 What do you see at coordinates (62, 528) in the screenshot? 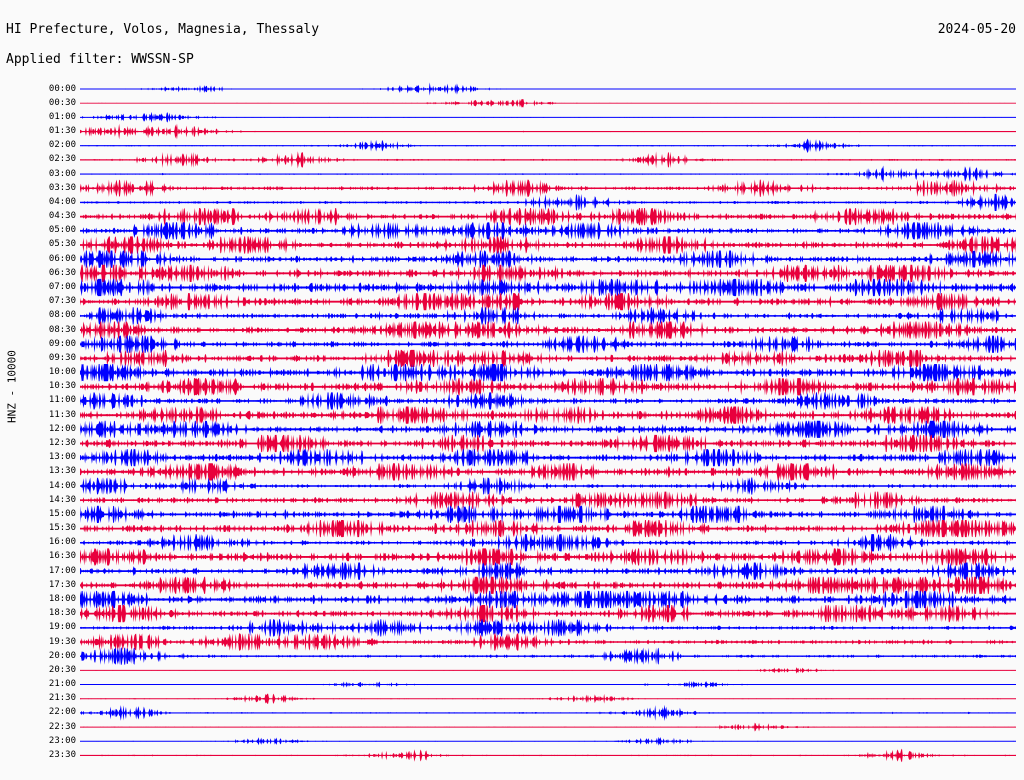
I see `time-label: 15:30` at bounding box center [62, 528].